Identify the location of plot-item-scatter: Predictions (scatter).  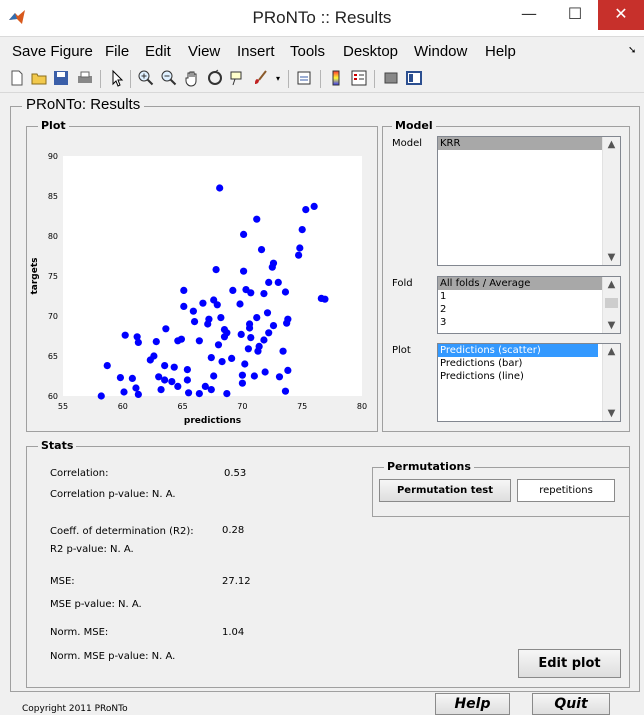
(518, 350).